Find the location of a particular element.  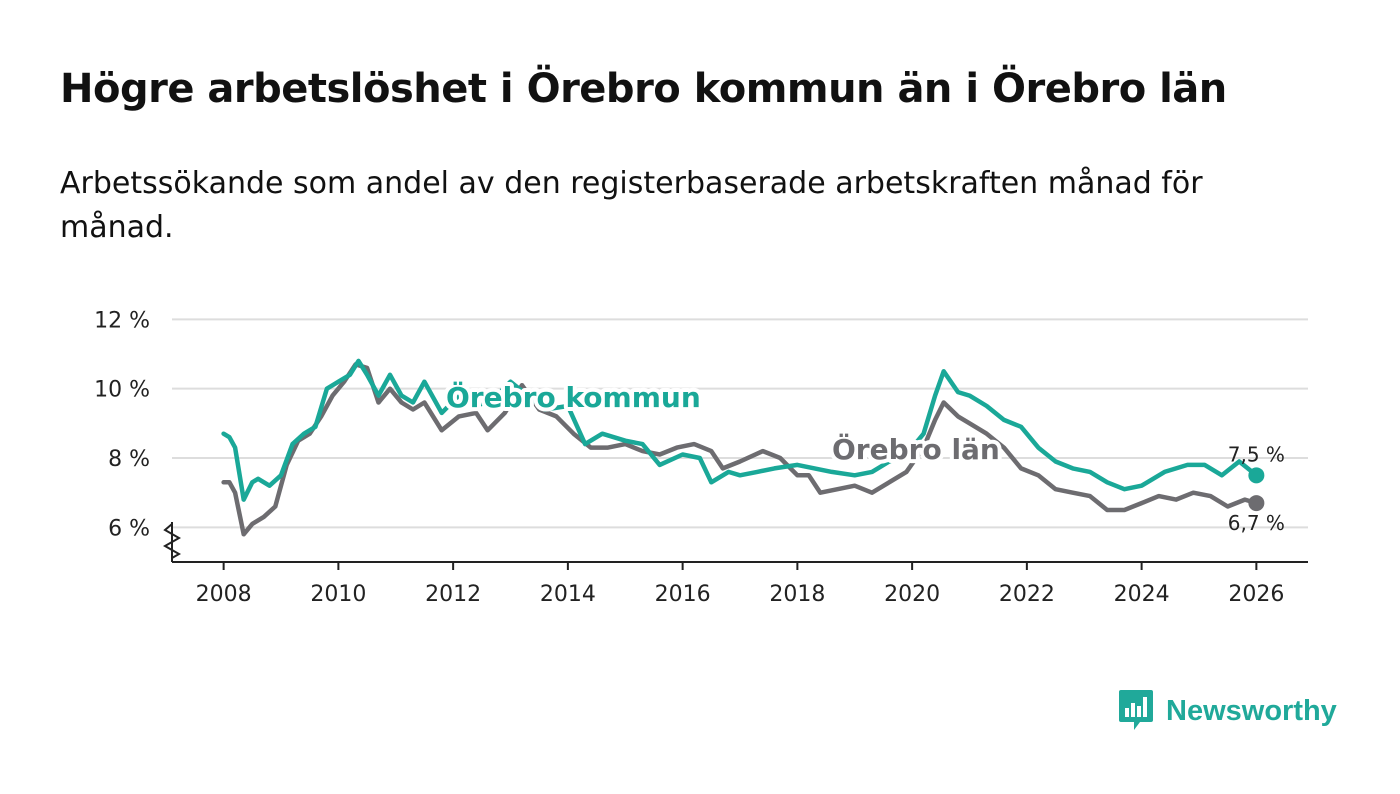

y-tick-label: 12 % is located at coordinates (122, 320).